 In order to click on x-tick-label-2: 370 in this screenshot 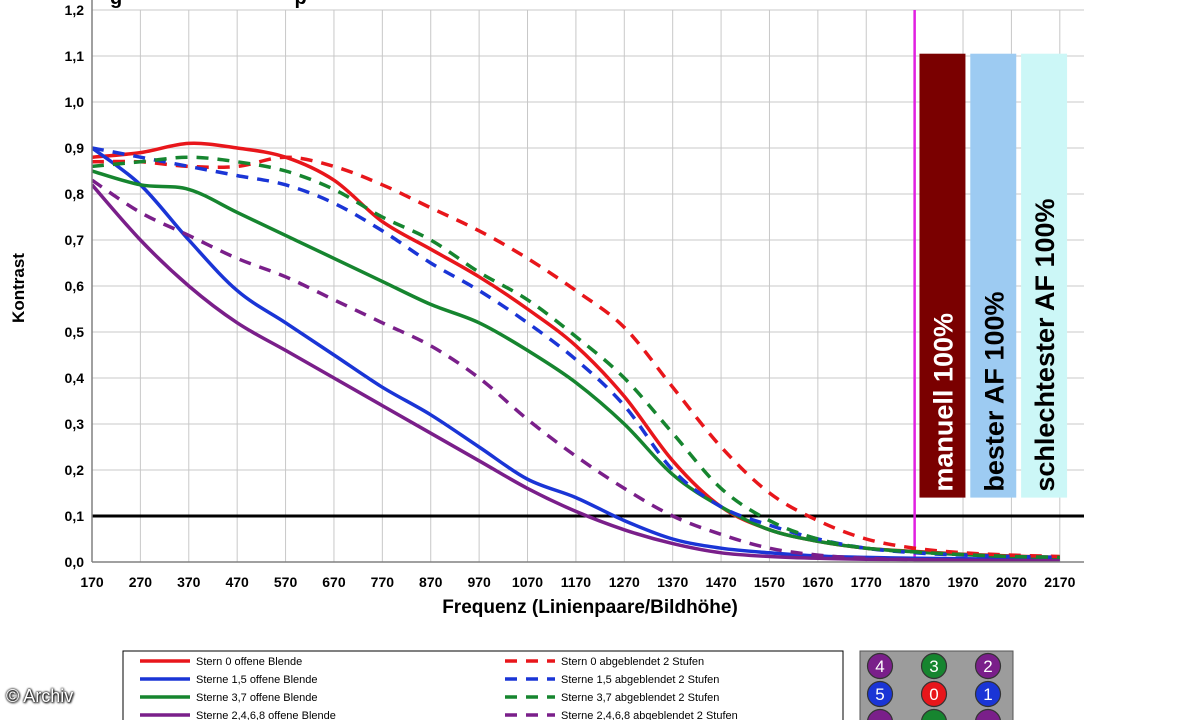, I will do `click(189, 582)`.